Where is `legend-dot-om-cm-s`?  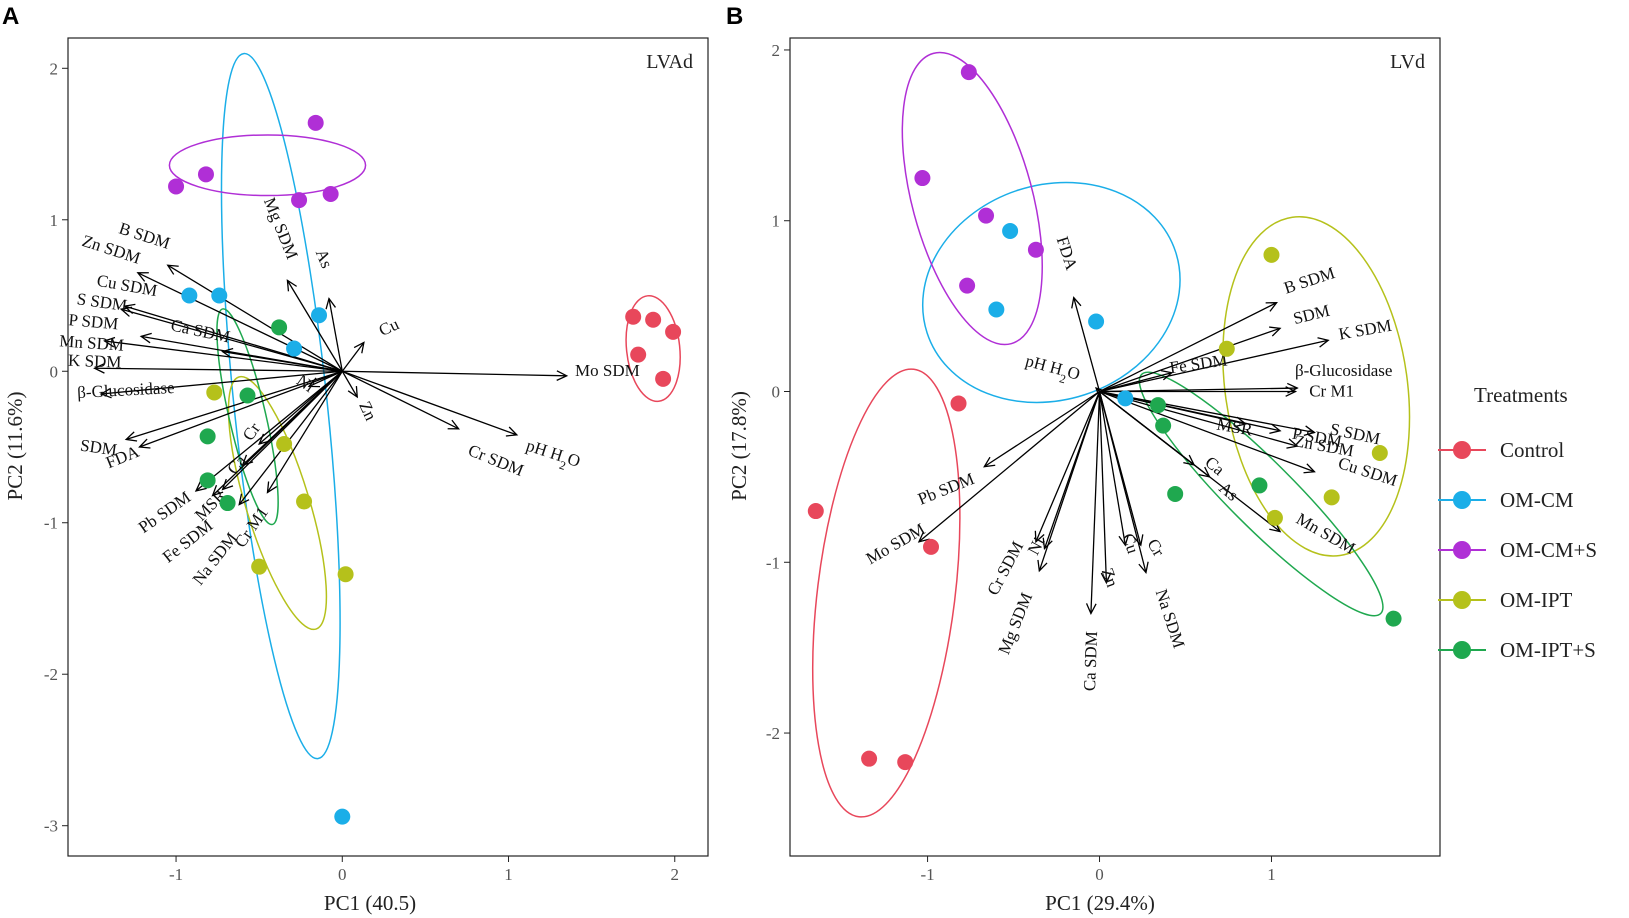
legend-dot-om-cm-s is located at coordinates (1462, 550).